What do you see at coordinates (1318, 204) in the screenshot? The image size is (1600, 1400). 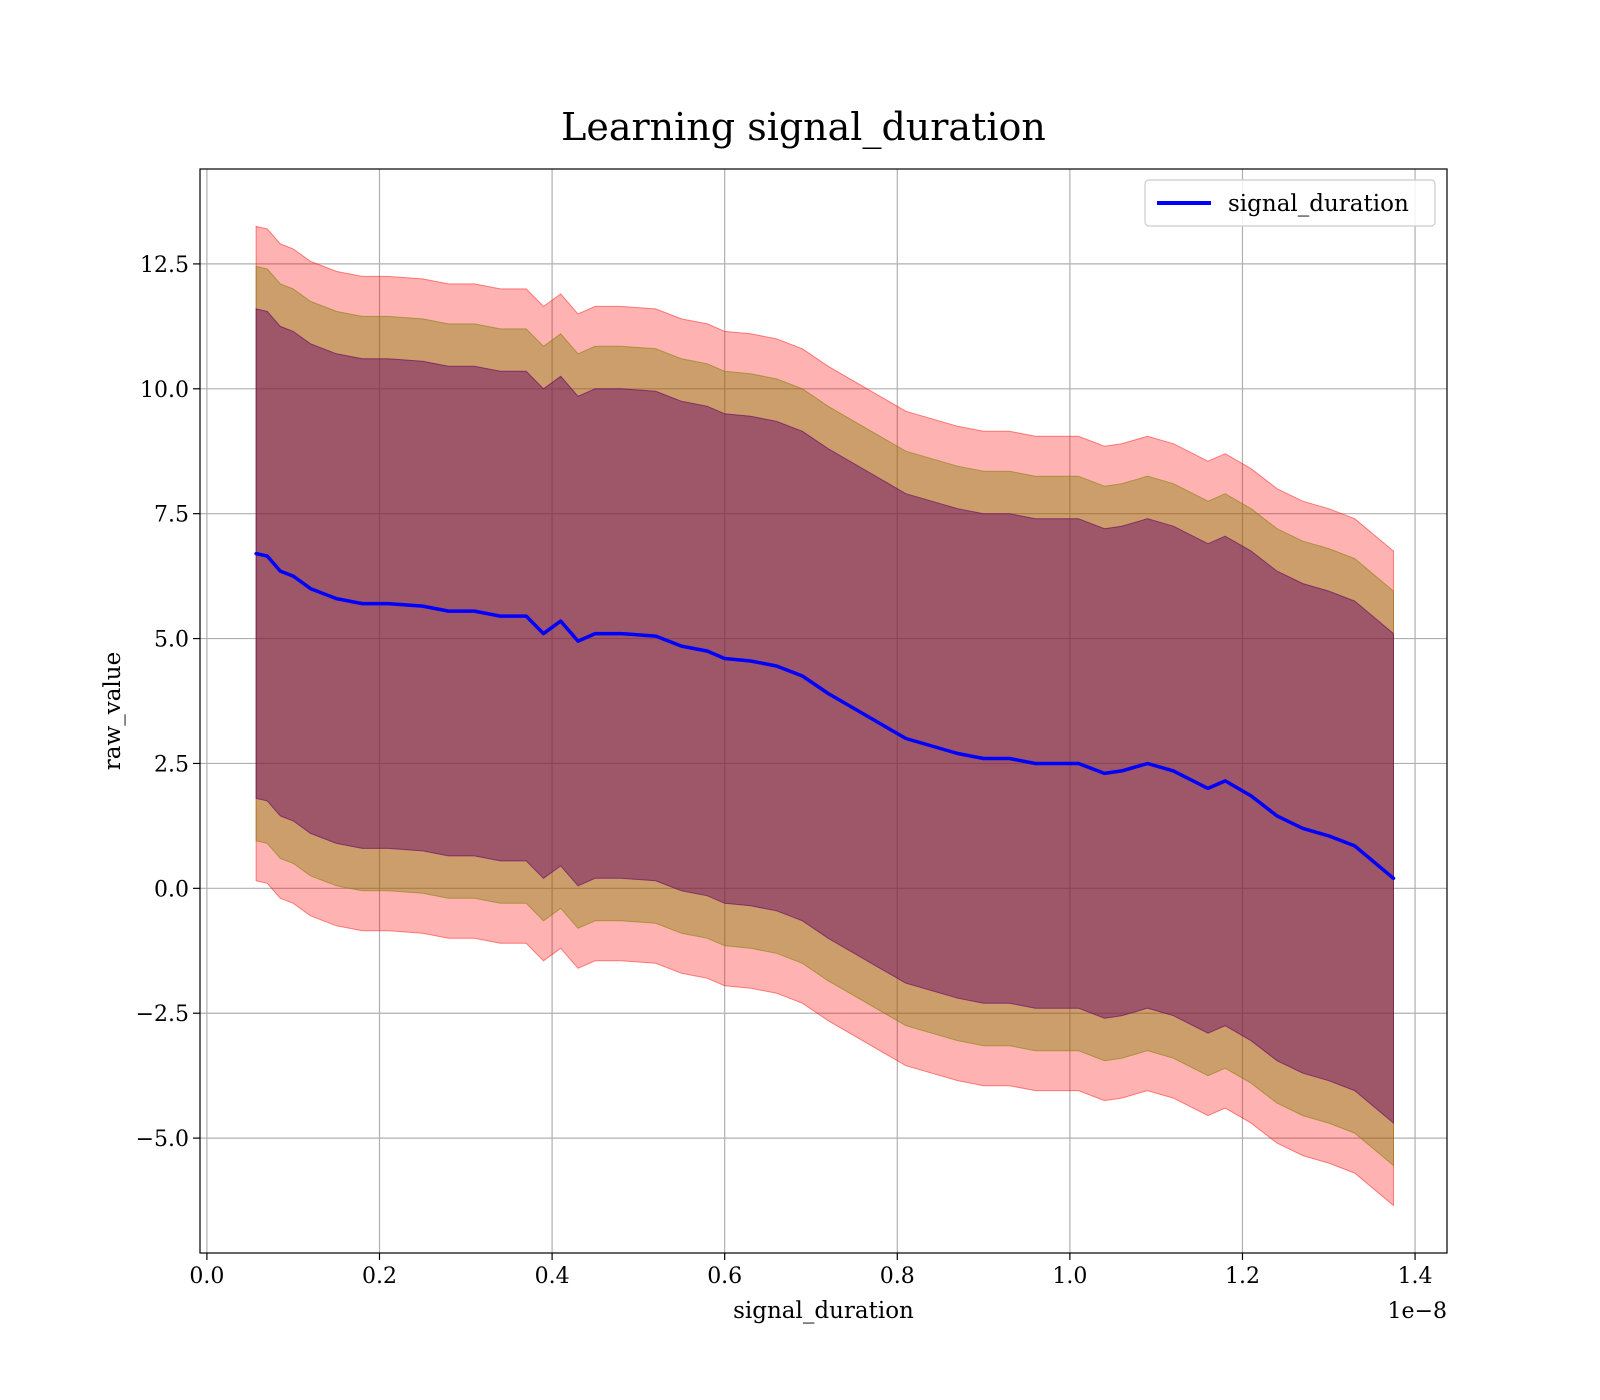 I see `legend-label: signal_duration` at bounding box center [1318, 204].